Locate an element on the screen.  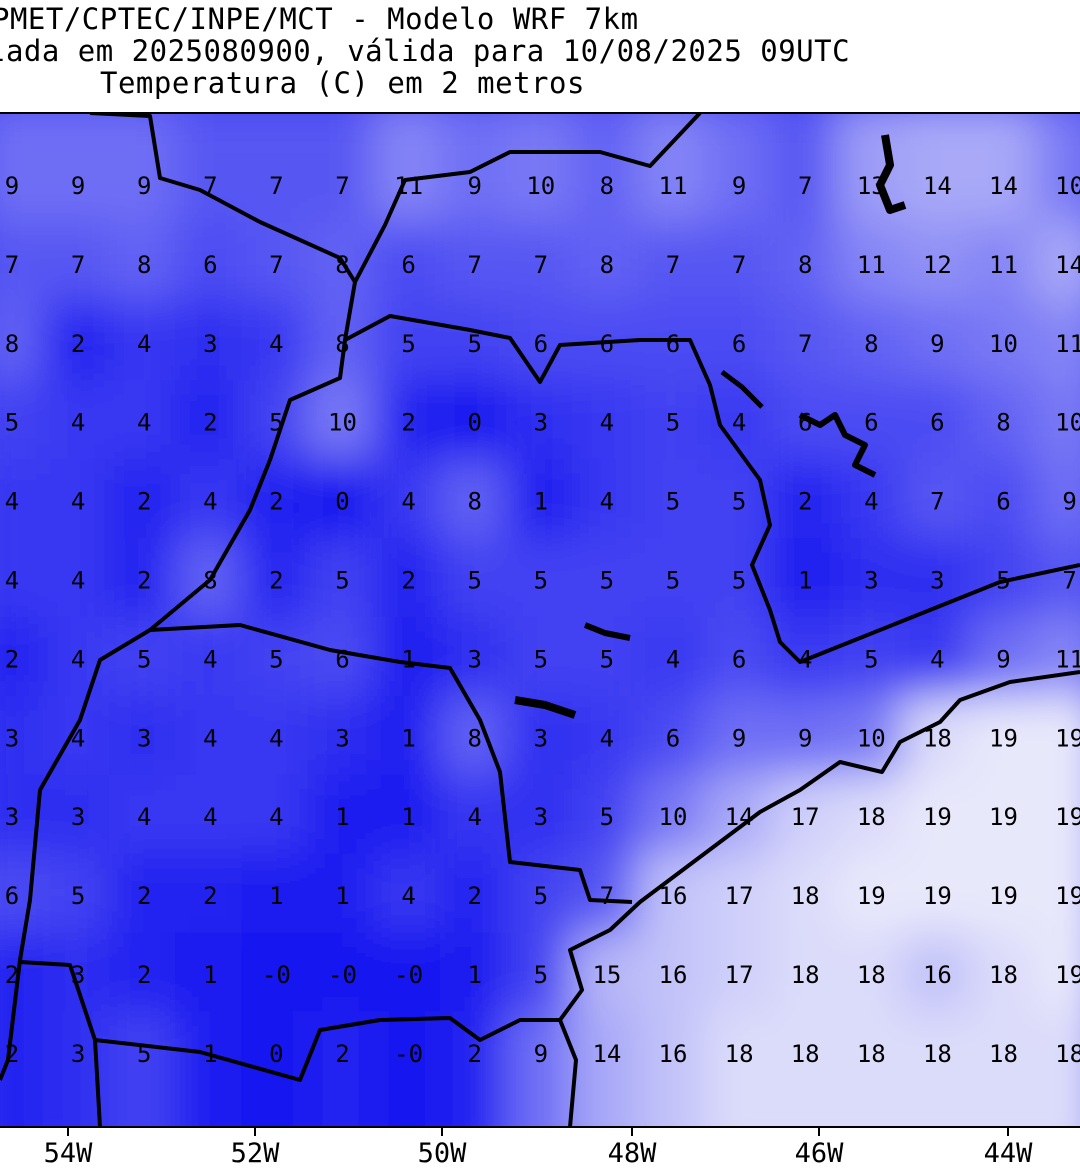
temperature-value: 18 is located at coordinates (805, 896).